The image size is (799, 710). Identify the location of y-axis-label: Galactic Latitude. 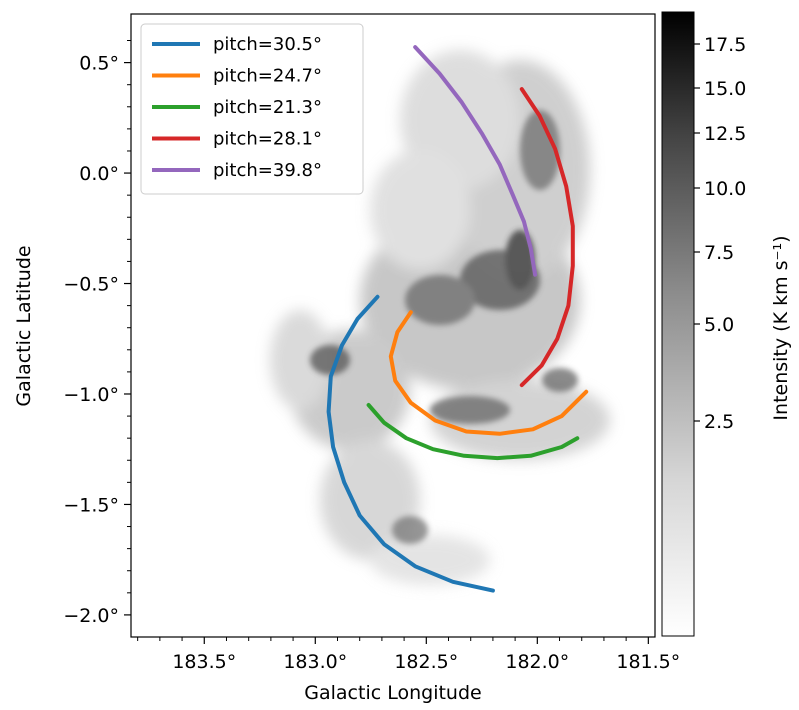
(24, 325).